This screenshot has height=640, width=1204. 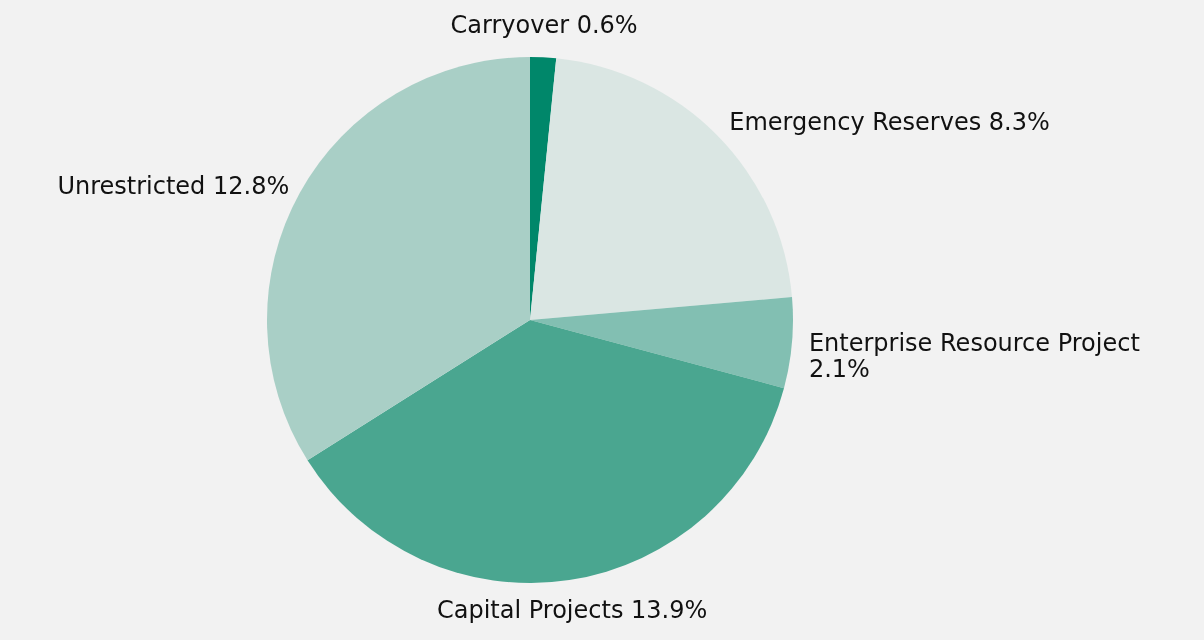 I want to click on slice-label: Emergency Reserves 8.3%, so click(x=889, y=122).